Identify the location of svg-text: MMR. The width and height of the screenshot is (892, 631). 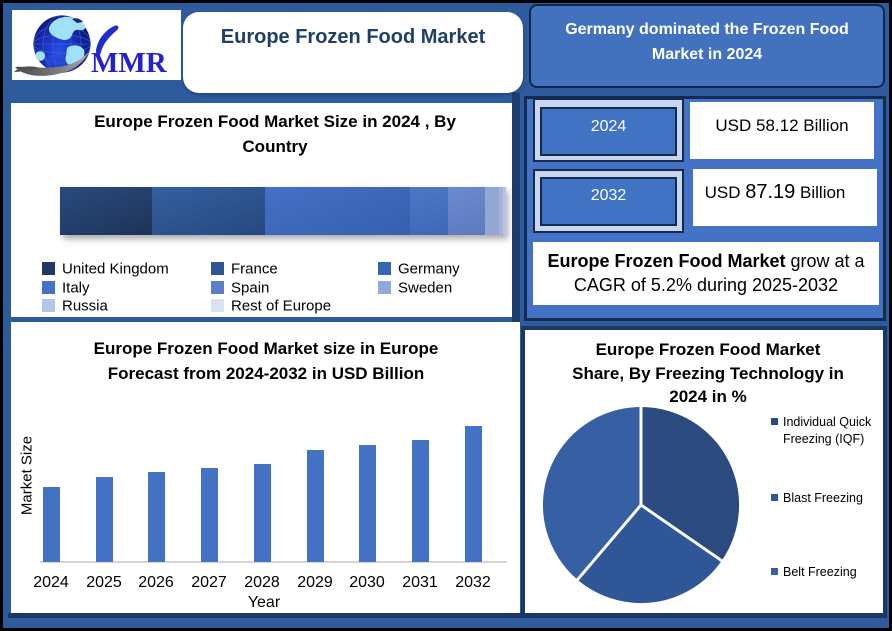
(129, 63).